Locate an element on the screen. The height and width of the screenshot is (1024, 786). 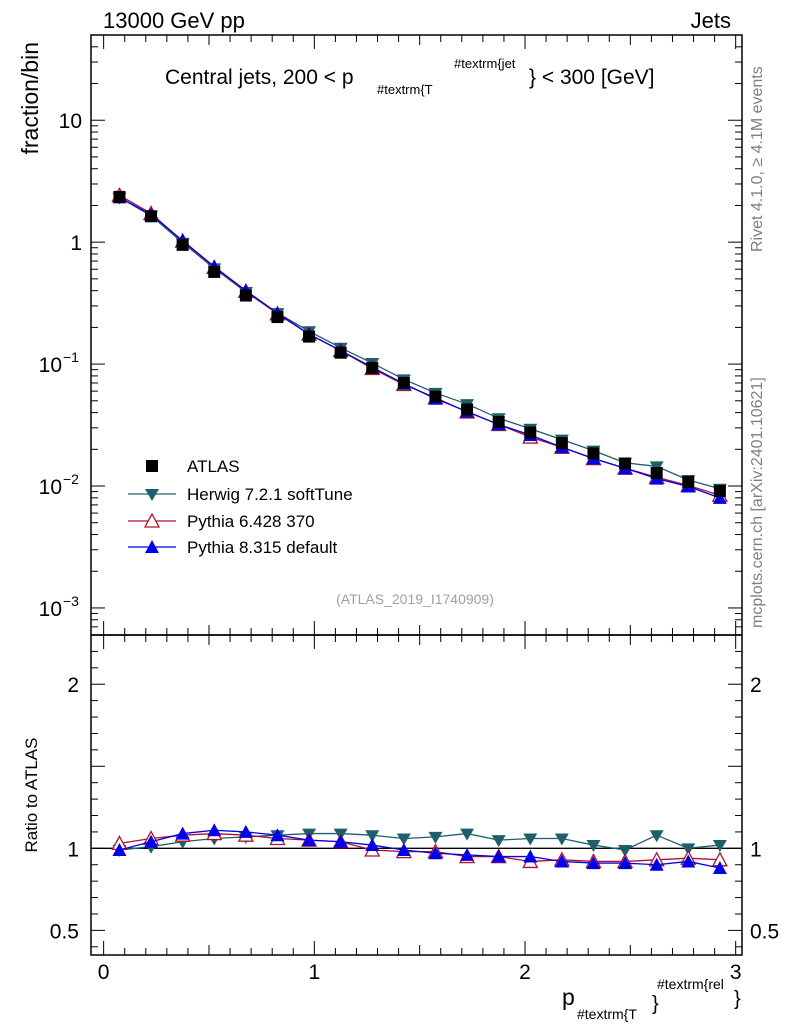
xaxis-label: p #textrm{T } #textrm{rel } is located at coordinates (651, 999).